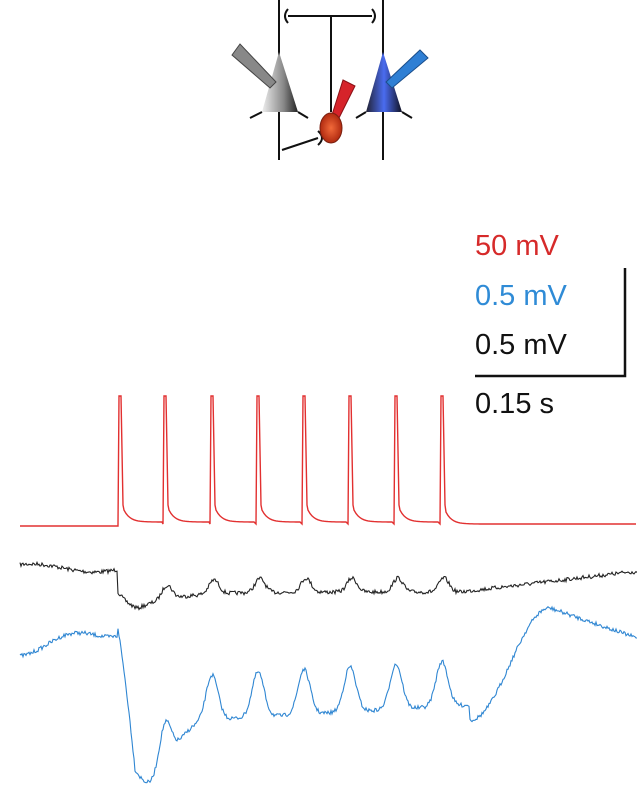  Describe the element at coordinates (521, 296) in the screenshot. I see `scale-label-blue: 0.5 mV` at that location.